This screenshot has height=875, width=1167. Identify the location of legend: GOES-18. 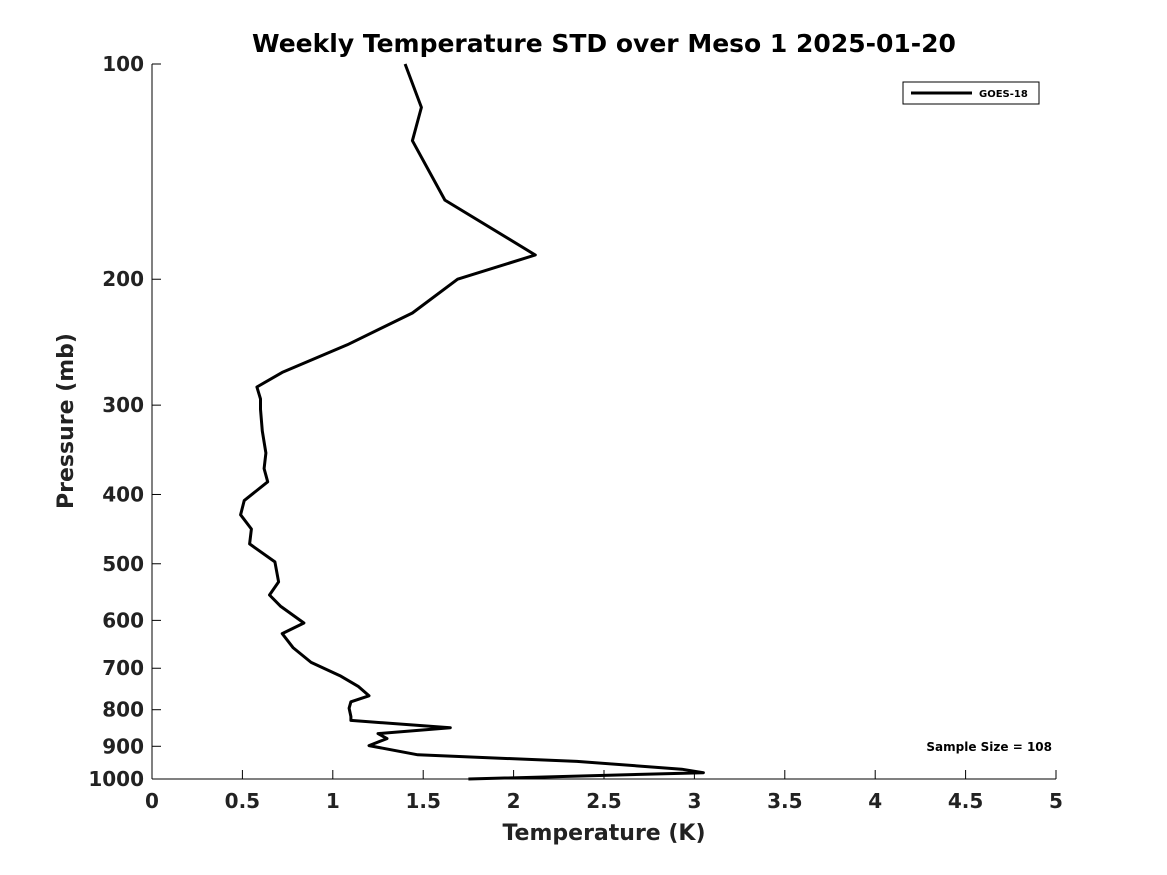
(971, 93).